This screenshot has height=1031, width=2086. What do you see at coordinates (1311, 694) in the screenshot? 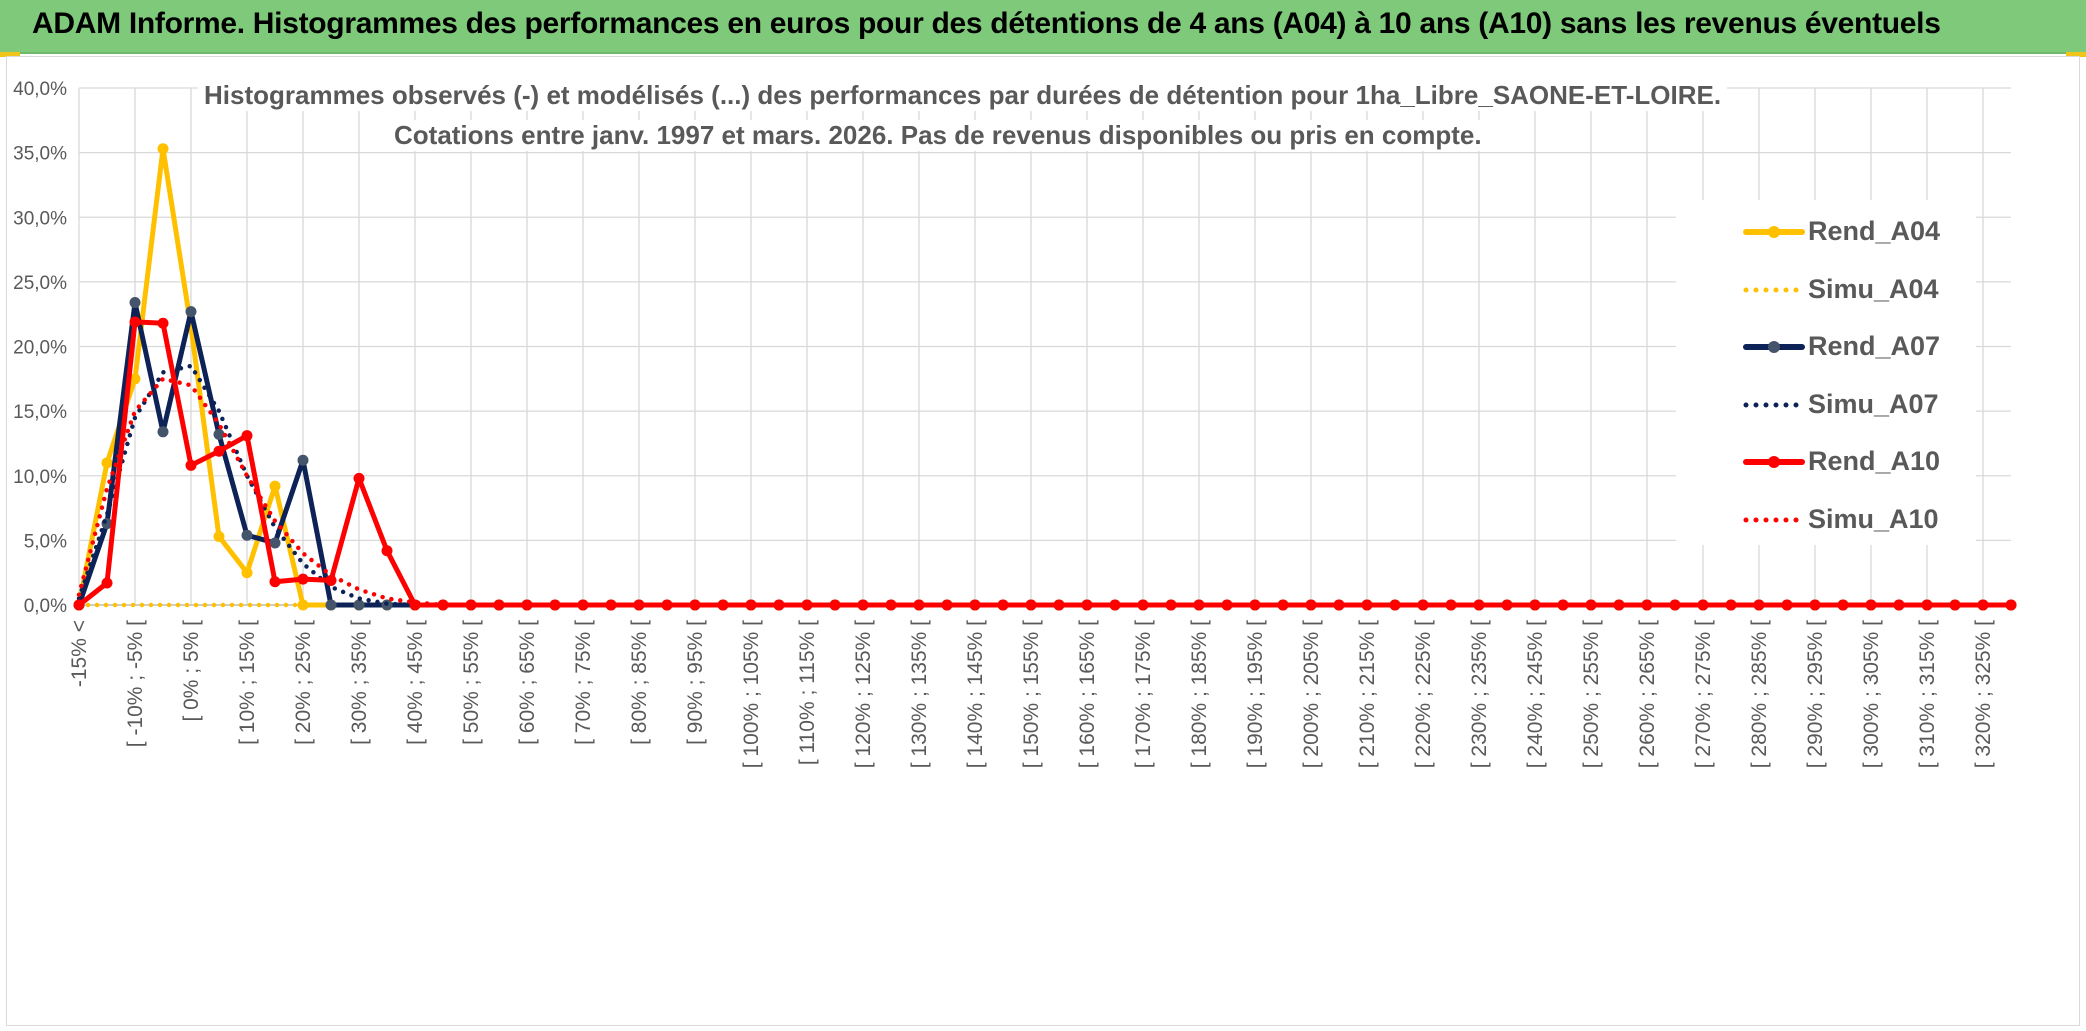
I see `x-tick-label: [ 200% ; 205% [` at bounding box center [1311, 694].